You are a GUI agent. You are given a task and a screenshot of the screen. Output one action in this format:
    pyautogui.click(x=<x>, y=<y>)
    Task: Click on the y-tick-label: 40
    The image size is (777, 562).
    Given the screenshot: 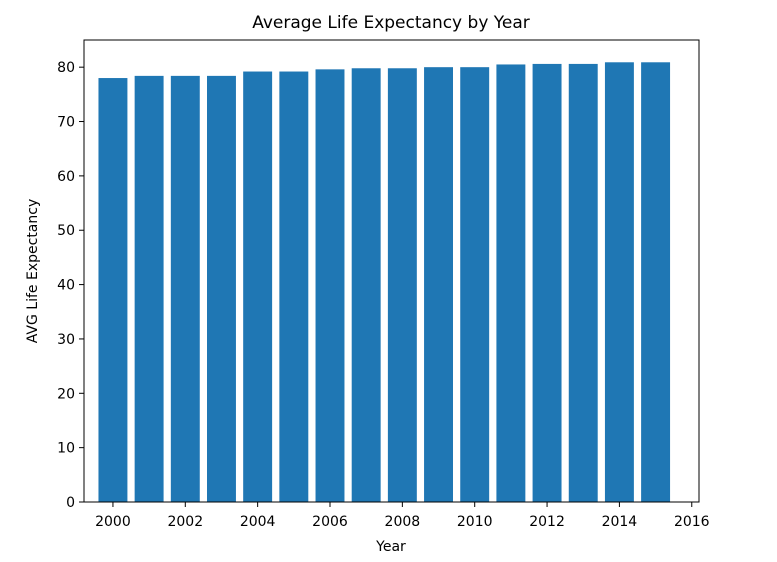 What is the action you would take?
    pyautogui.click(x=66, y=286)
    